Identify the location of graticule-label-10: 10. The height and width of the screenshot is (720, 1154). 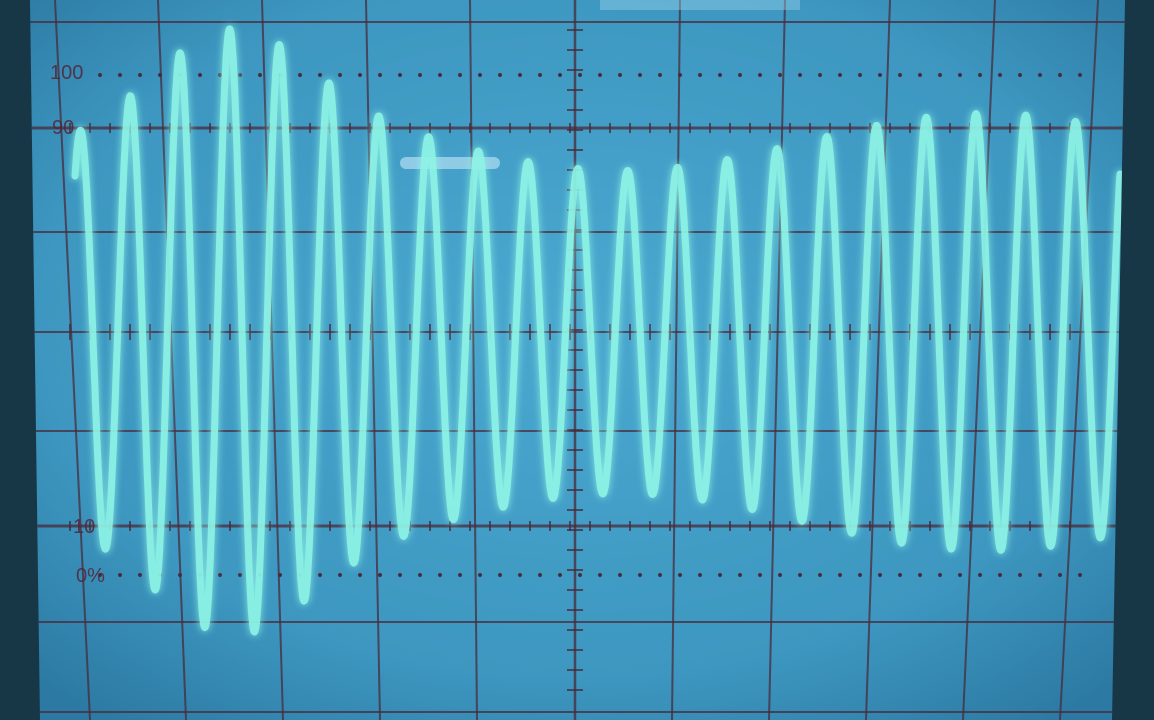
(84, 527).